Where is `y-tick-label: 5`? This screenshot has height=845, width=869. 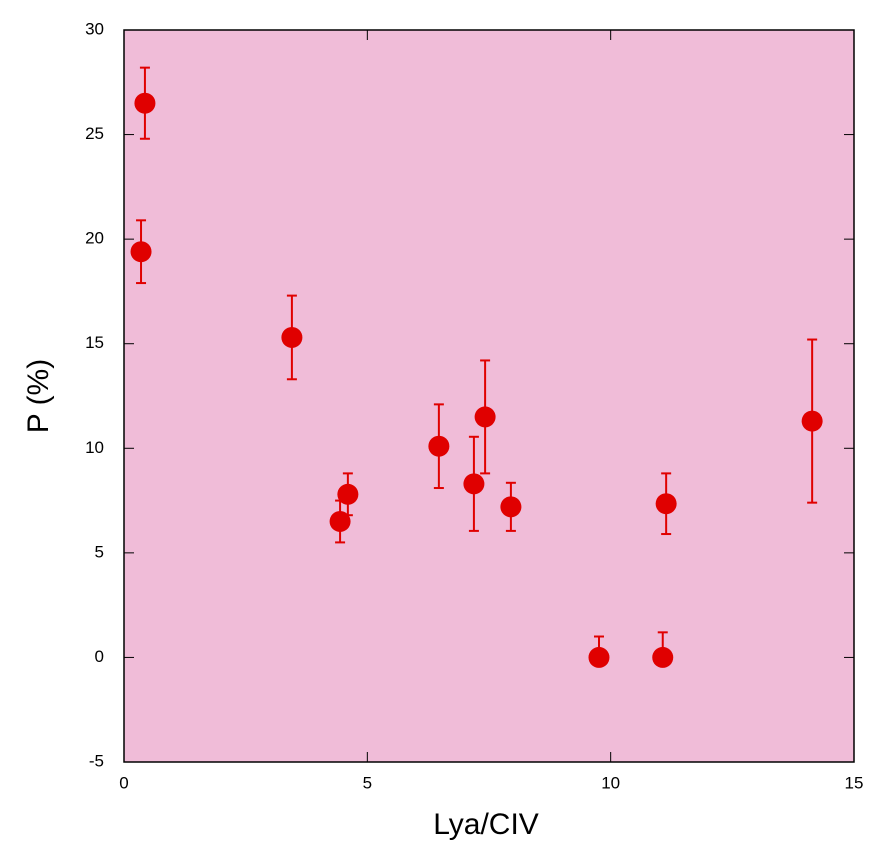
y-tick-label: 5 is located at coordinates (99, 551).